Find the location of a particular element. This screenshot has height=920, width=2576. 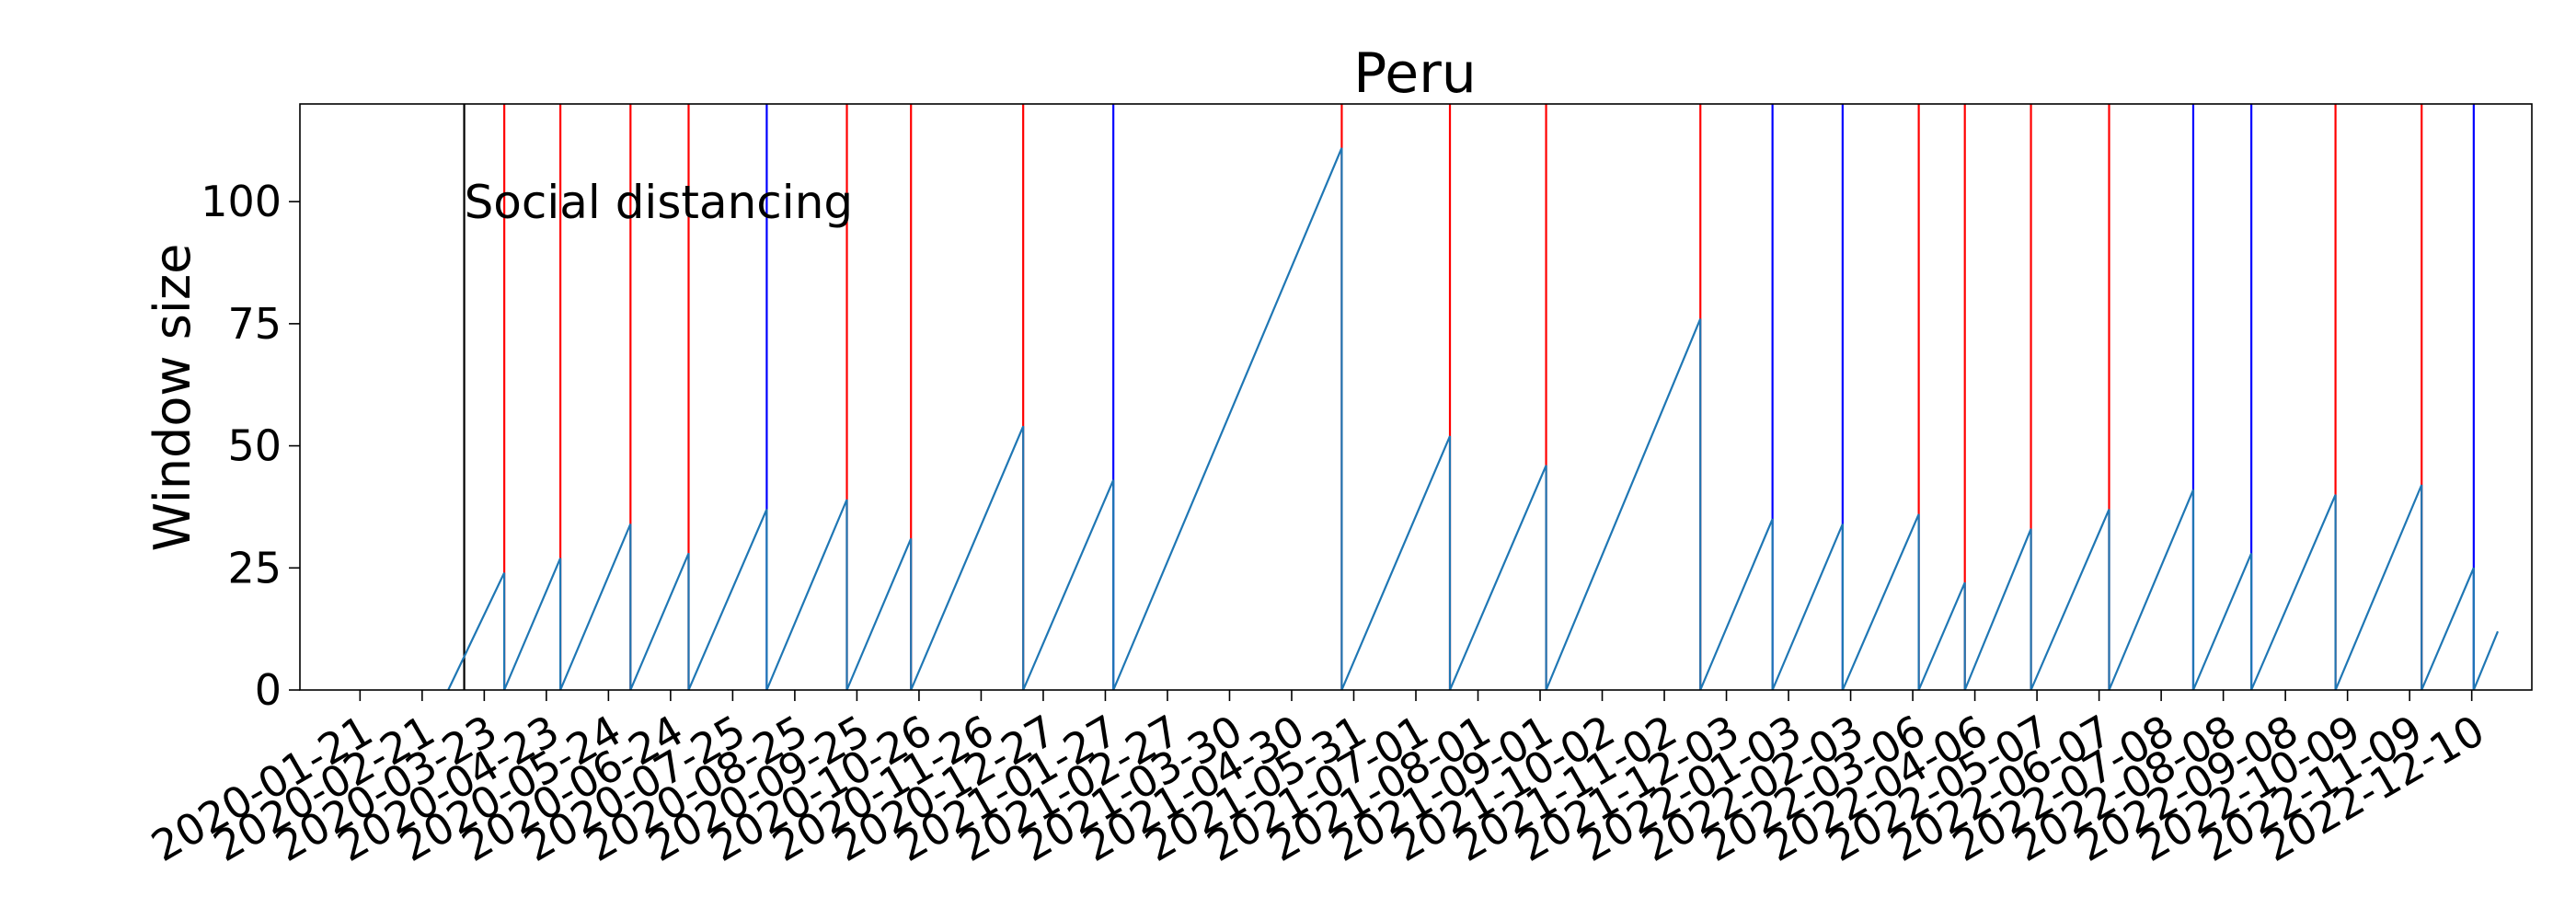

chart-title: Peru is located at coordinates (1415, 73).